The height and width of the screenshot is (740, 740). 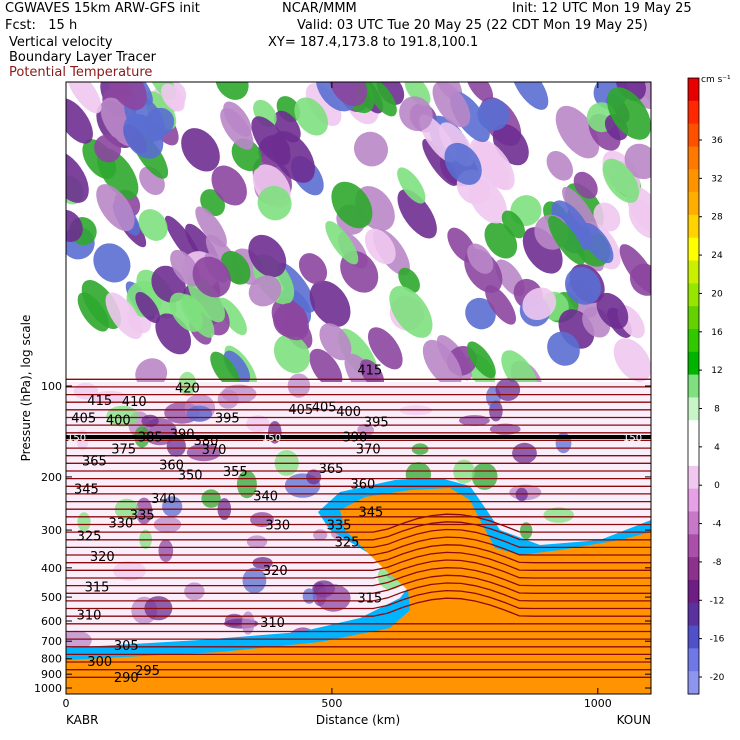 I want to click on y-tick-label: 700, so click(x=51, y=641).